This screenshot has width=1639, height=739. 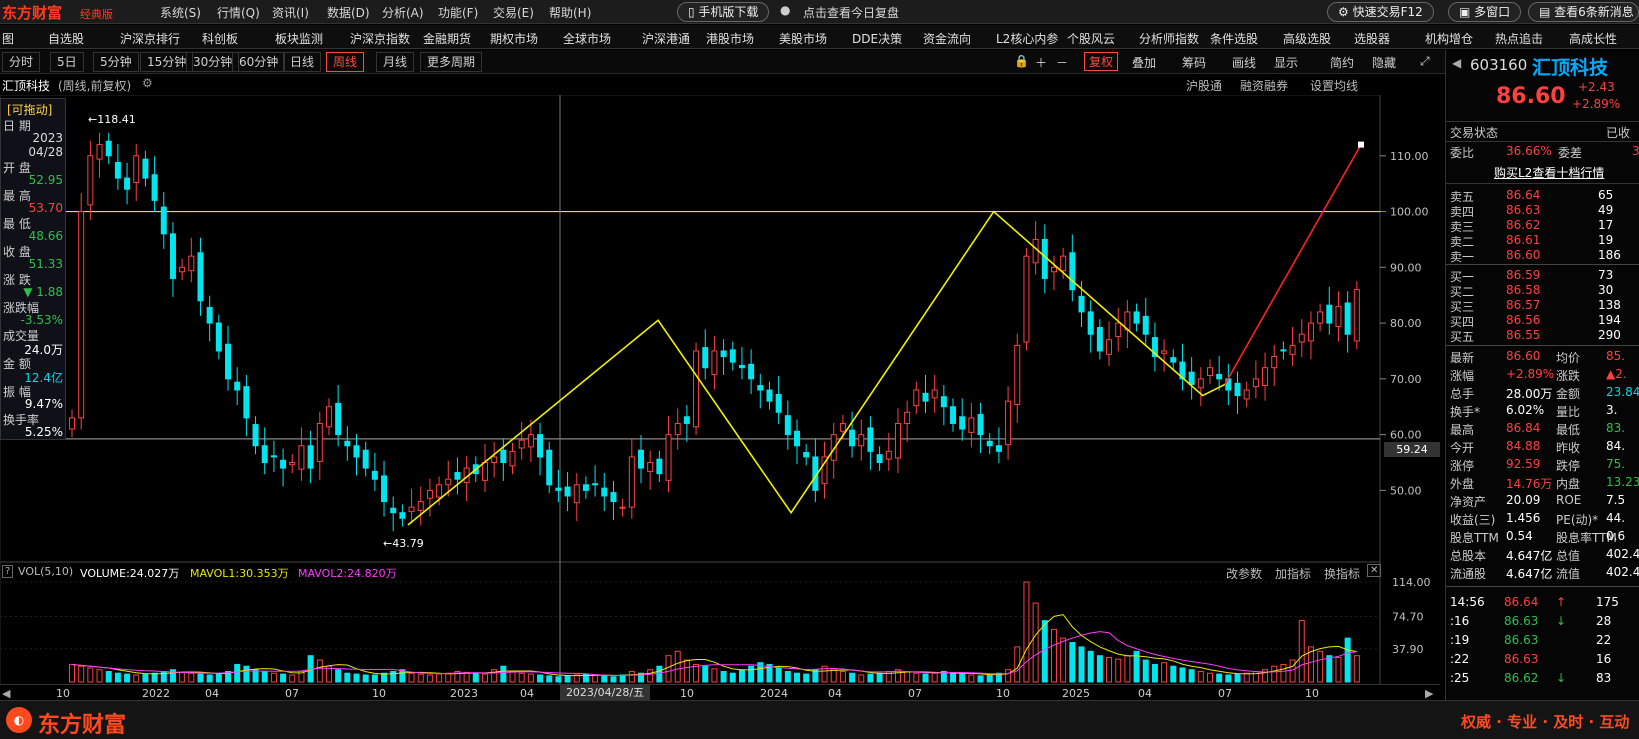 What do you see at coordinates (803, 39) in the screenshot?
I see `nav-item-11: 美股市场` at bounding box center [803, 39].